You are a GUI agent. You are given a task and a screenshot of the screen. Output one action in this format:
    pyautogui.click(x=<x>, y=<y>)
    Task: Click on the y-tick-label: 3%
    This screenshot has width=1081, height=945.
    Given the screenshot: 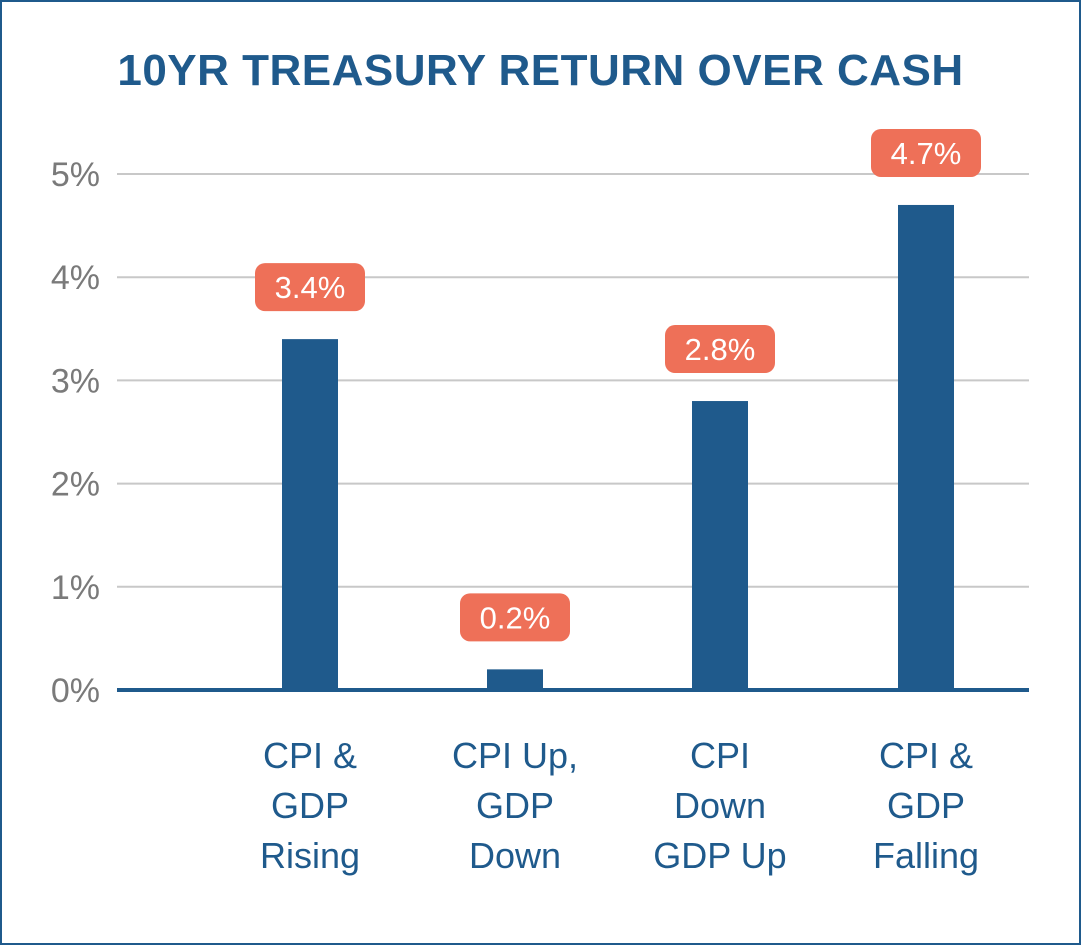 What is the action you would take?
    pyautogui.click(x=75, y=381)
    